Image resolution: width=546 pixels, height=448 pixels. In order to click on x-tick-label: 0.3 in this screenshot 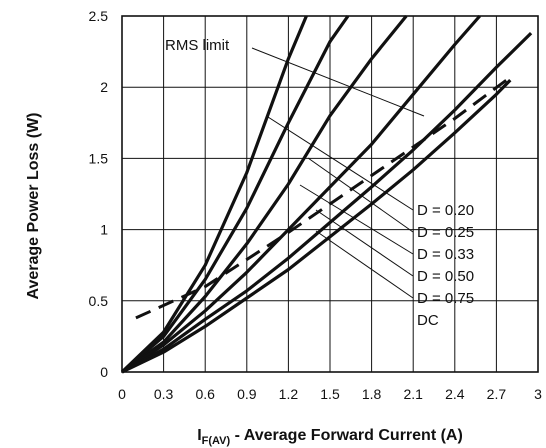, I will do `click(164, 394)`.